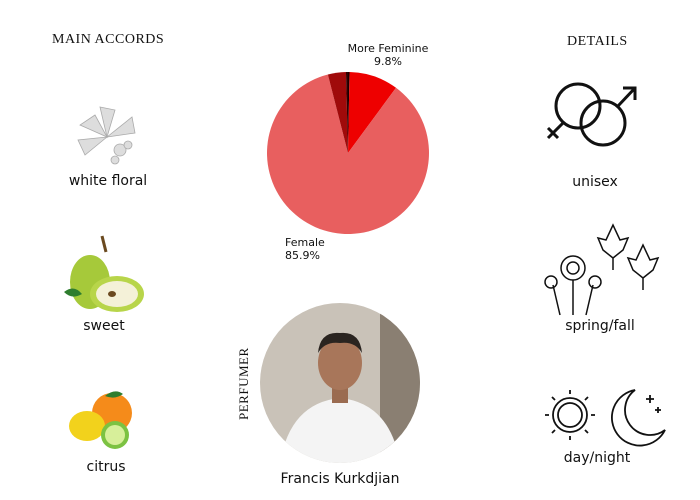 The image size is (700, 500). I want to click on perfumer-heading: PERFUMER, so click(243, 383).